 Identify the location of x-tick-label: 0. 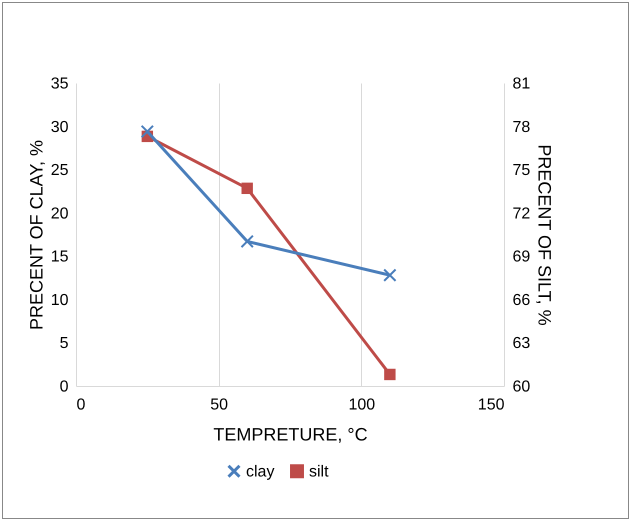
(81, 405).